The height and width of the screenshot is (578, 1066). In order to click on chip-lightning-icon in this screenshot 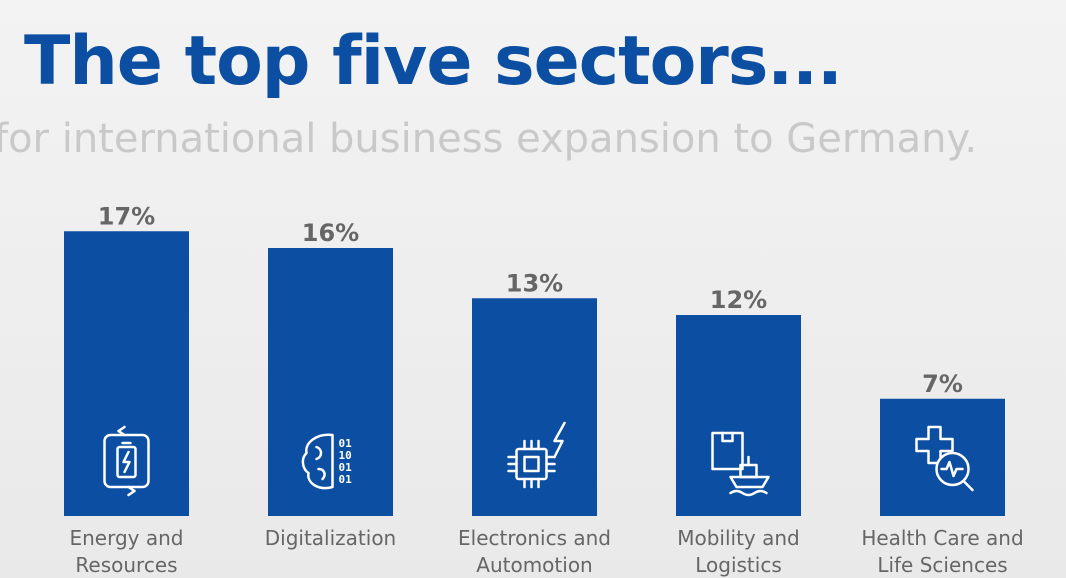, I will do `click(536, 455)`.